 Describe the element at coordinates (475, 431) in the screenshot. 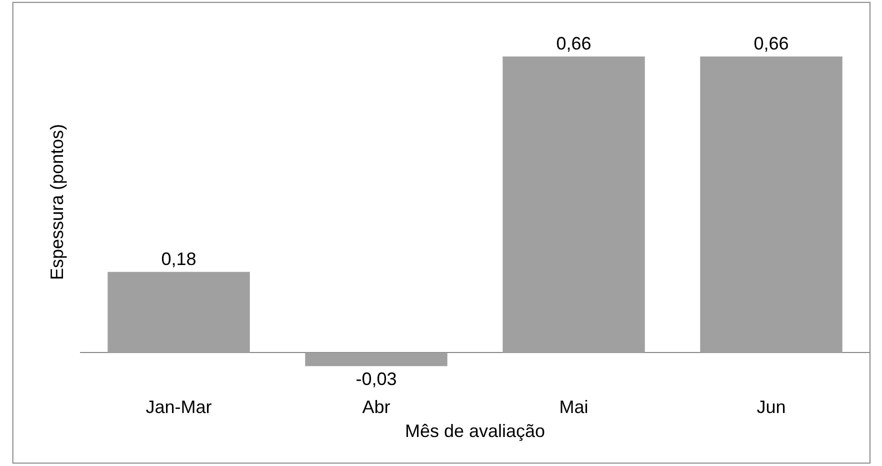

I see `x-axis-title: Mês de avaliação` at that location.